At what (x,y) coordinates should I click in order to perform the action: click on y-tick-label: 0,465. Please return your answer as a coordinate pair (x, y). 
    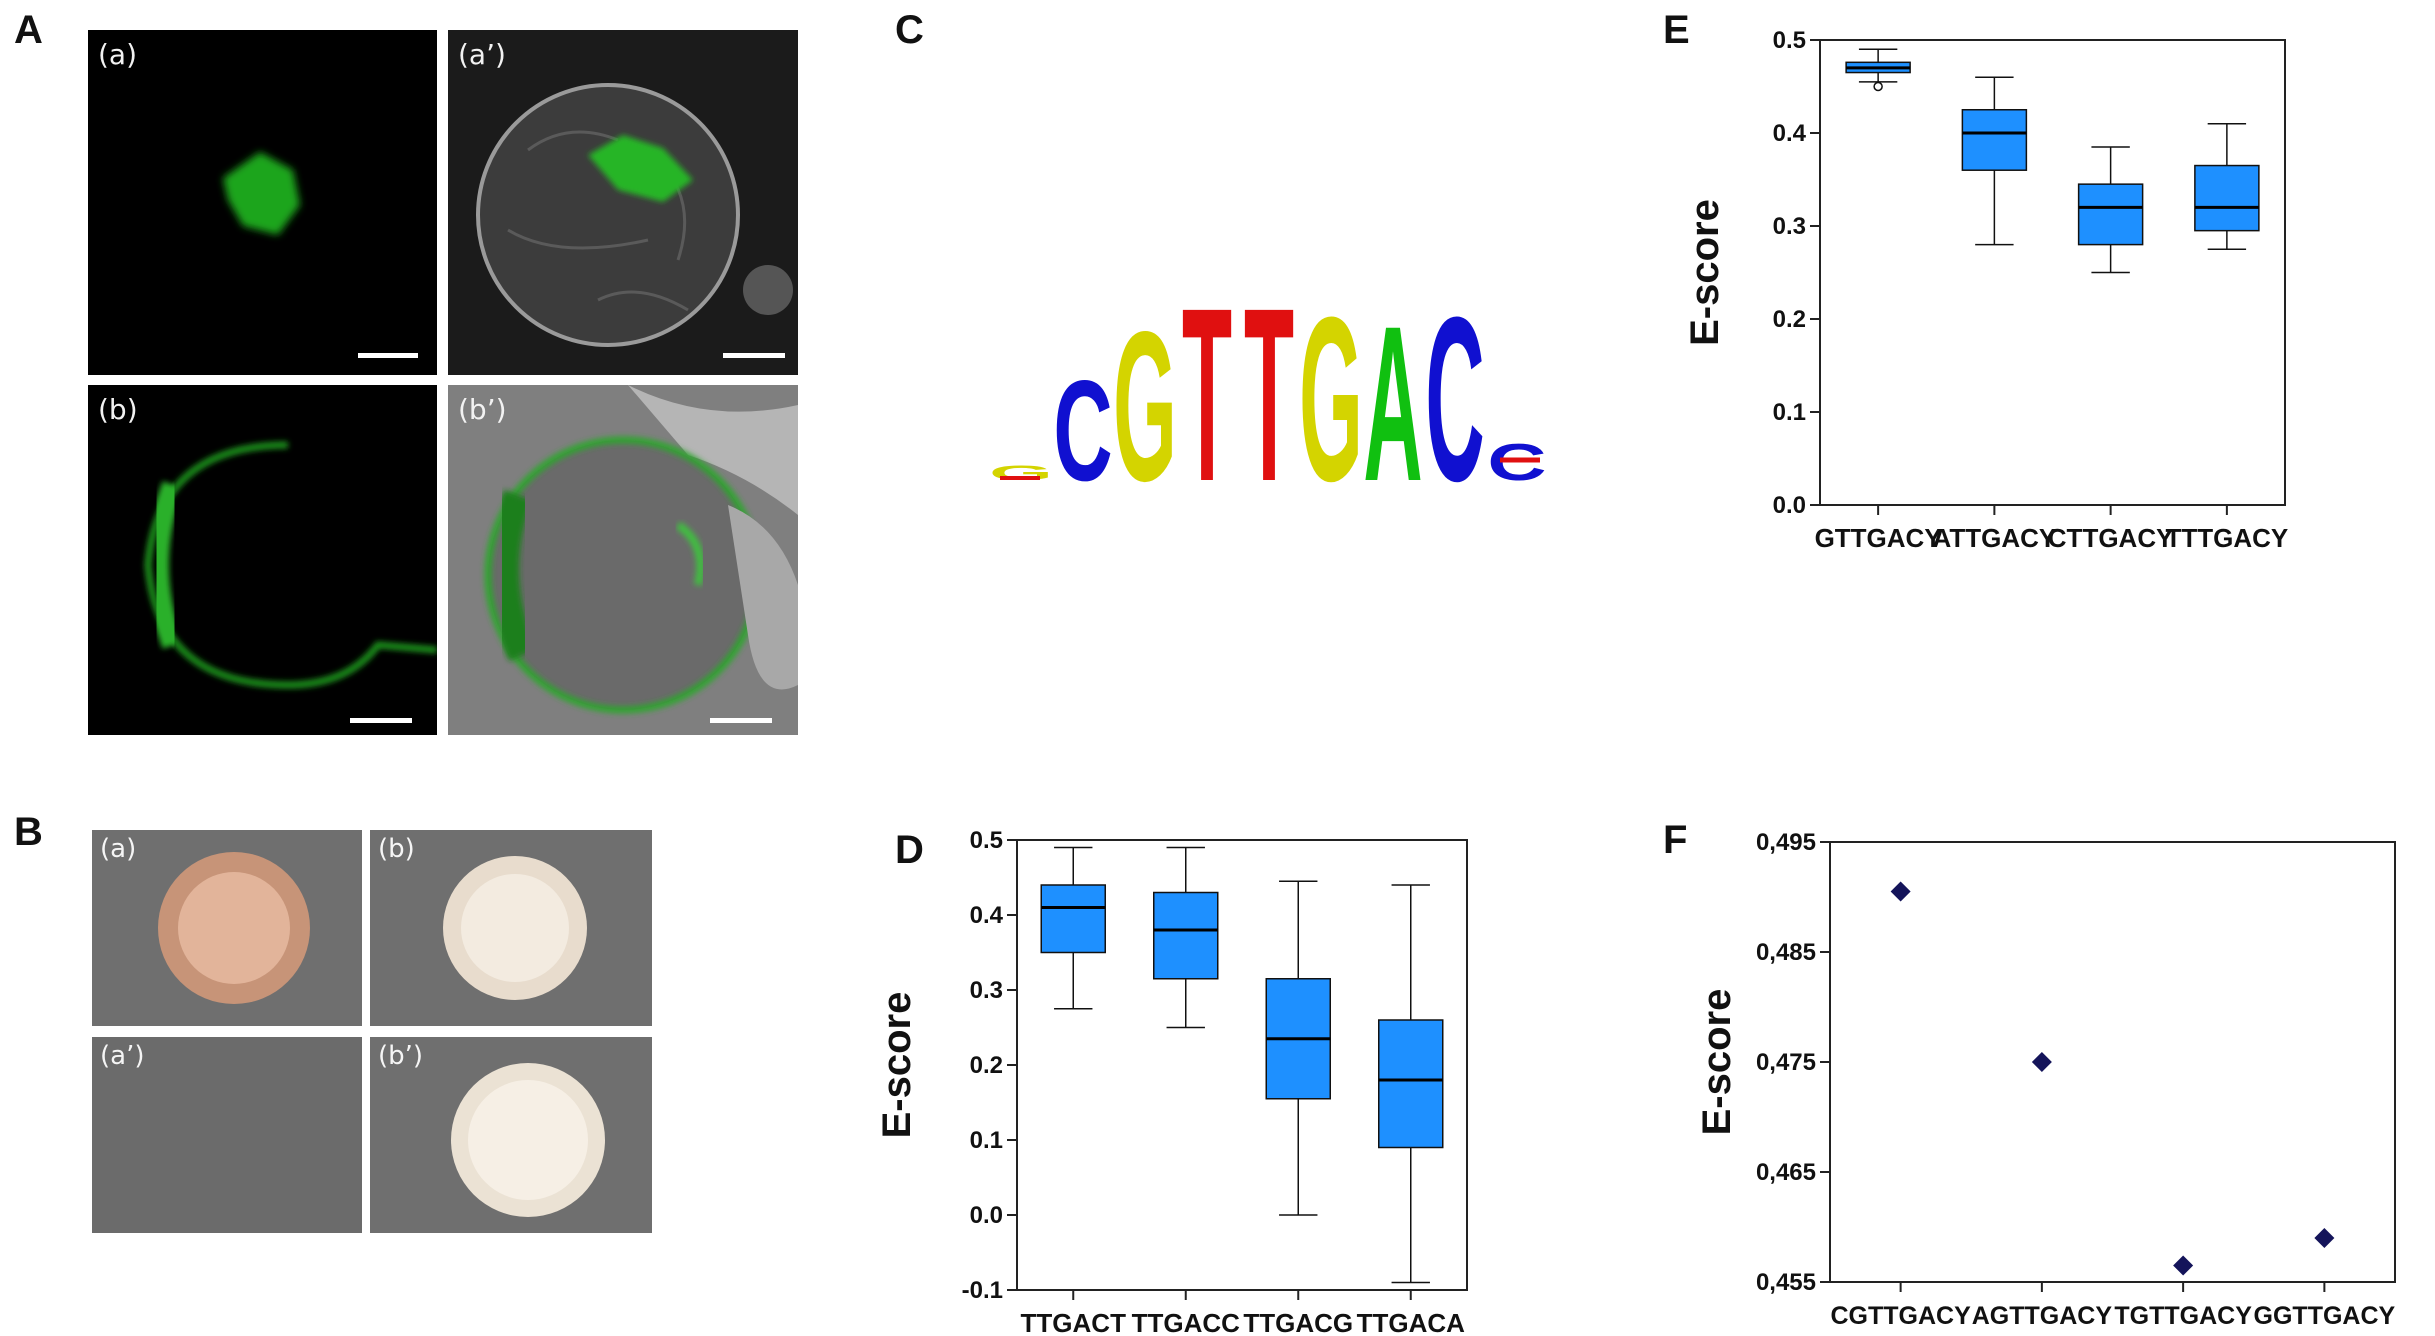
    Looking at the image, I should click on (1786, 1172).